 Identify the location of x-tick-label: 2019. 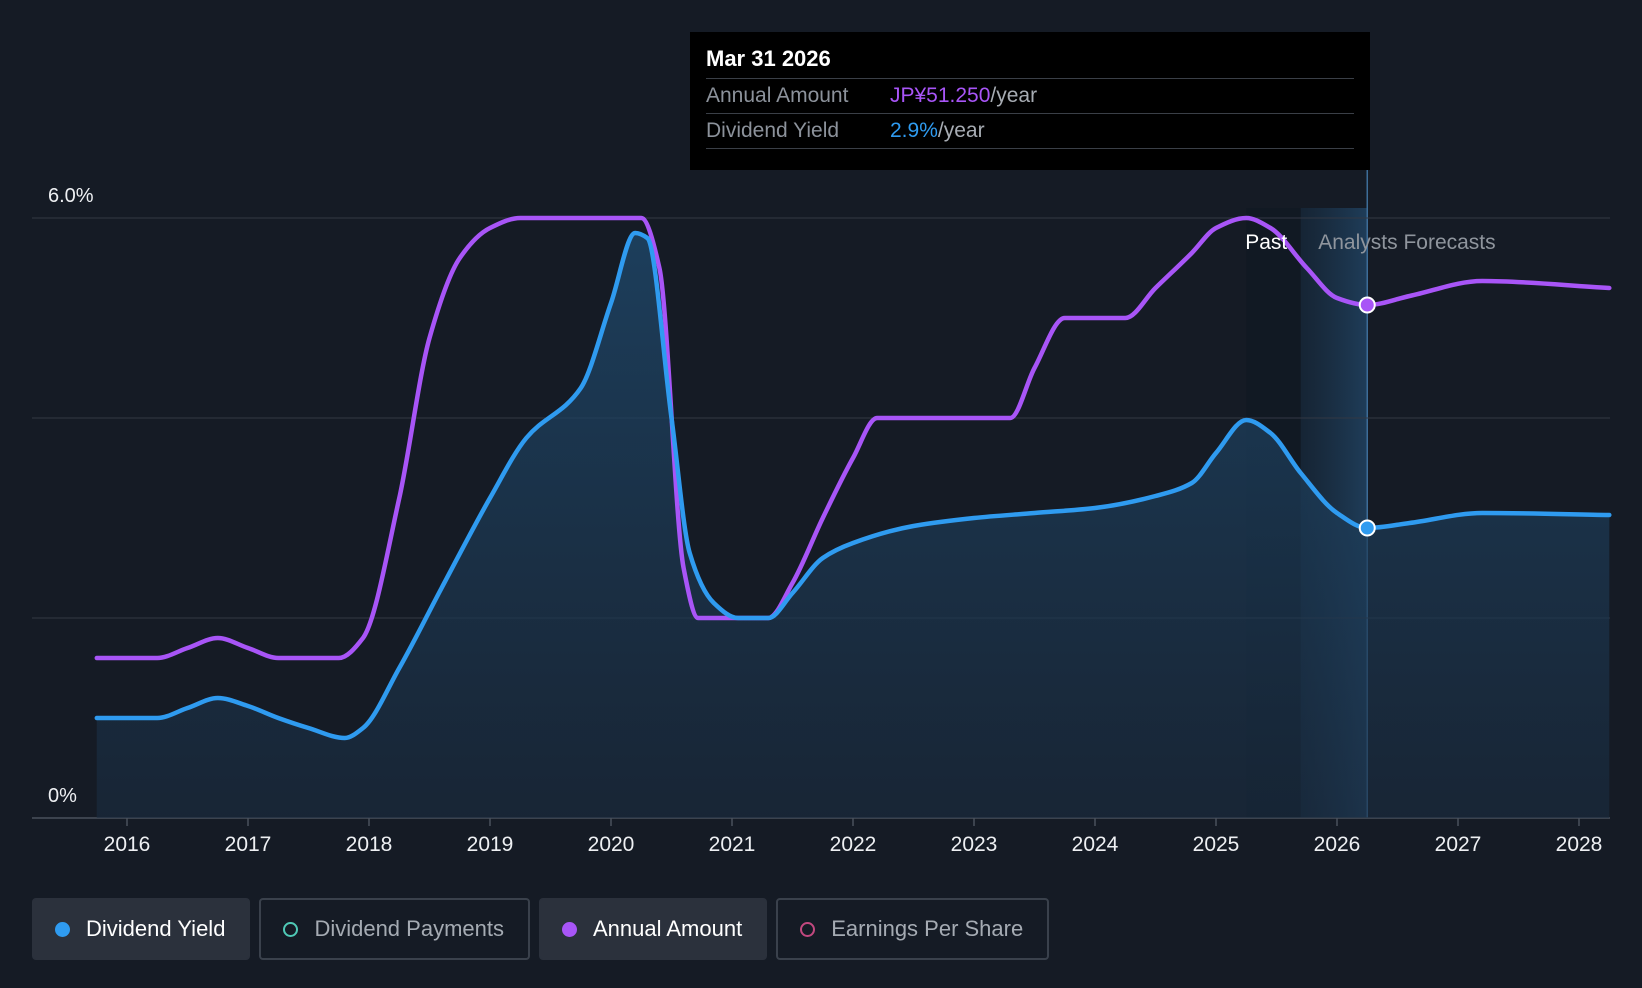
(490, 844).